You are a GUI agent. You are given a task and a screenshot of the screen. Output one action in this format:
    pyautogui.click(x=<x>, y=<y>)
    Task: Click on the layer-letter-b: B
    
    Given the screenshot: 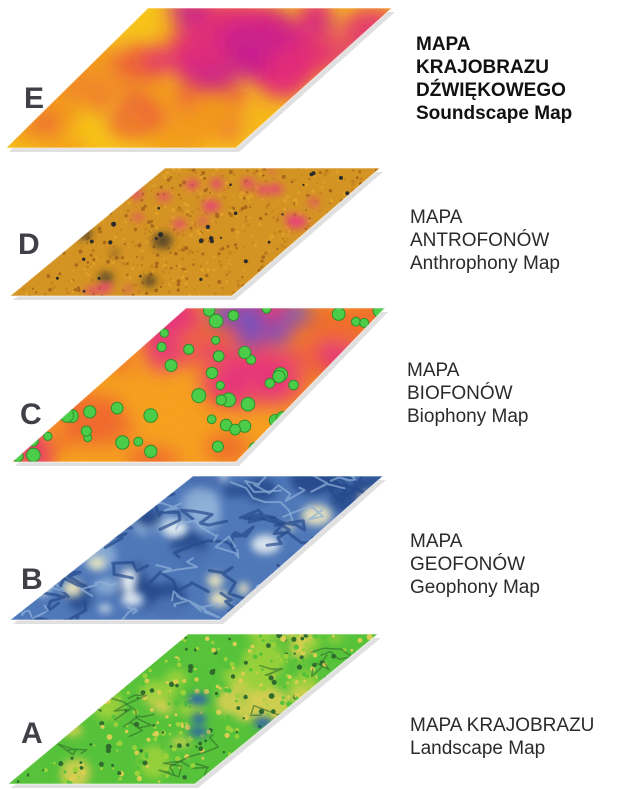 What is the action you would take?
    pyautogui.click(x=32, y=579)
    